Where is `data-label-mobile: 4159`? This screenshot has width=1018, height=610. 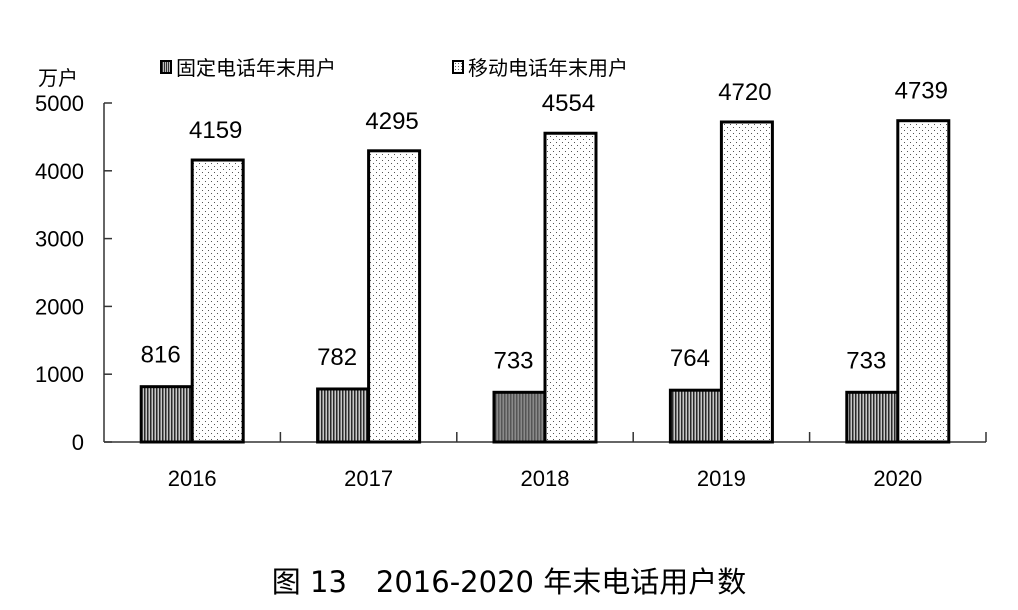 data-label-mobile: 4159 is located at coordinates (215, 130).